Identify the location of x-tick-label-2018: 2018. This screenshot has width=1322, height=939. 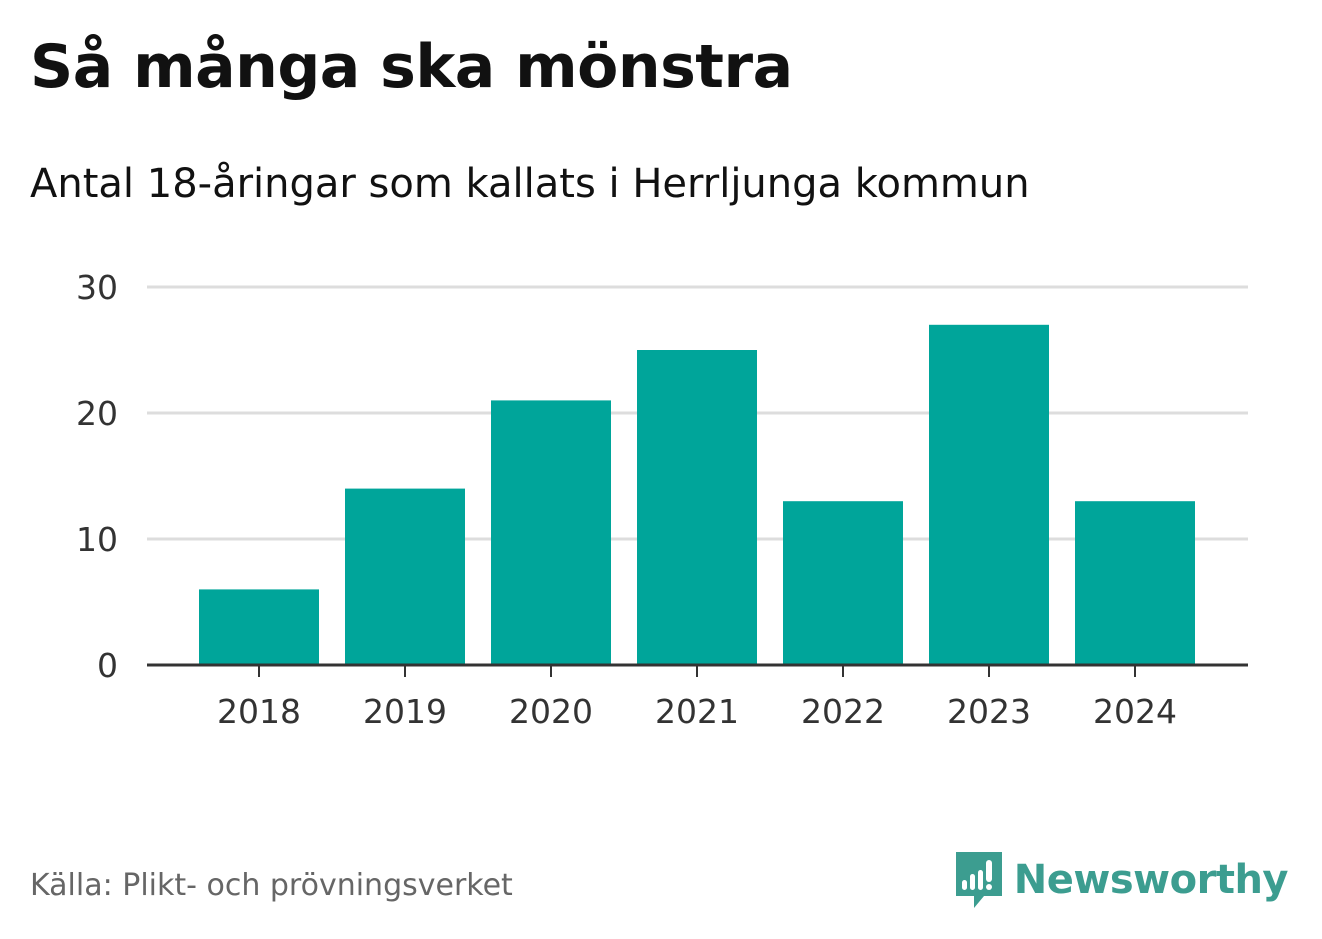
(259, 711).